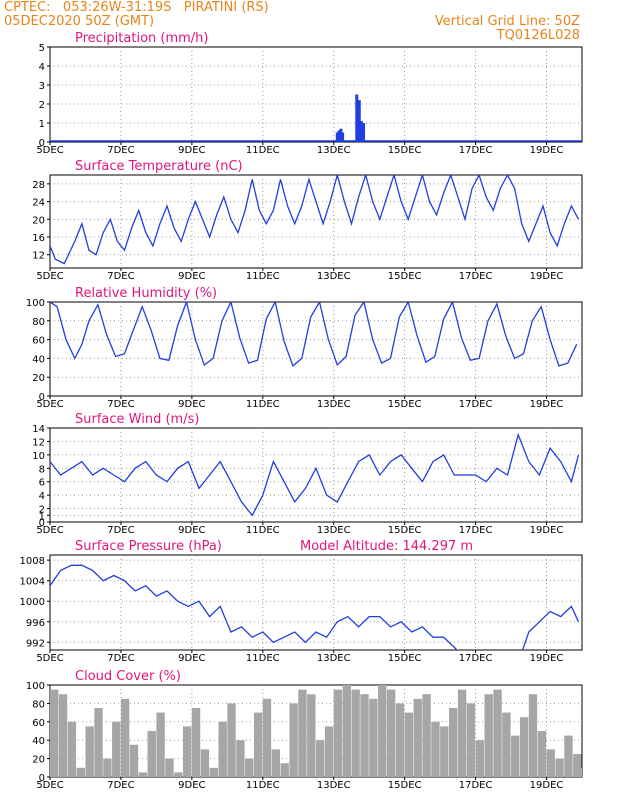 Image resolution: width=618 pixels, height=800 pixels. What do you see at coordinates (538, 35) in the screenshot?
I see `header-model-id: TQ0126L028` at bounding box center [538, 35].